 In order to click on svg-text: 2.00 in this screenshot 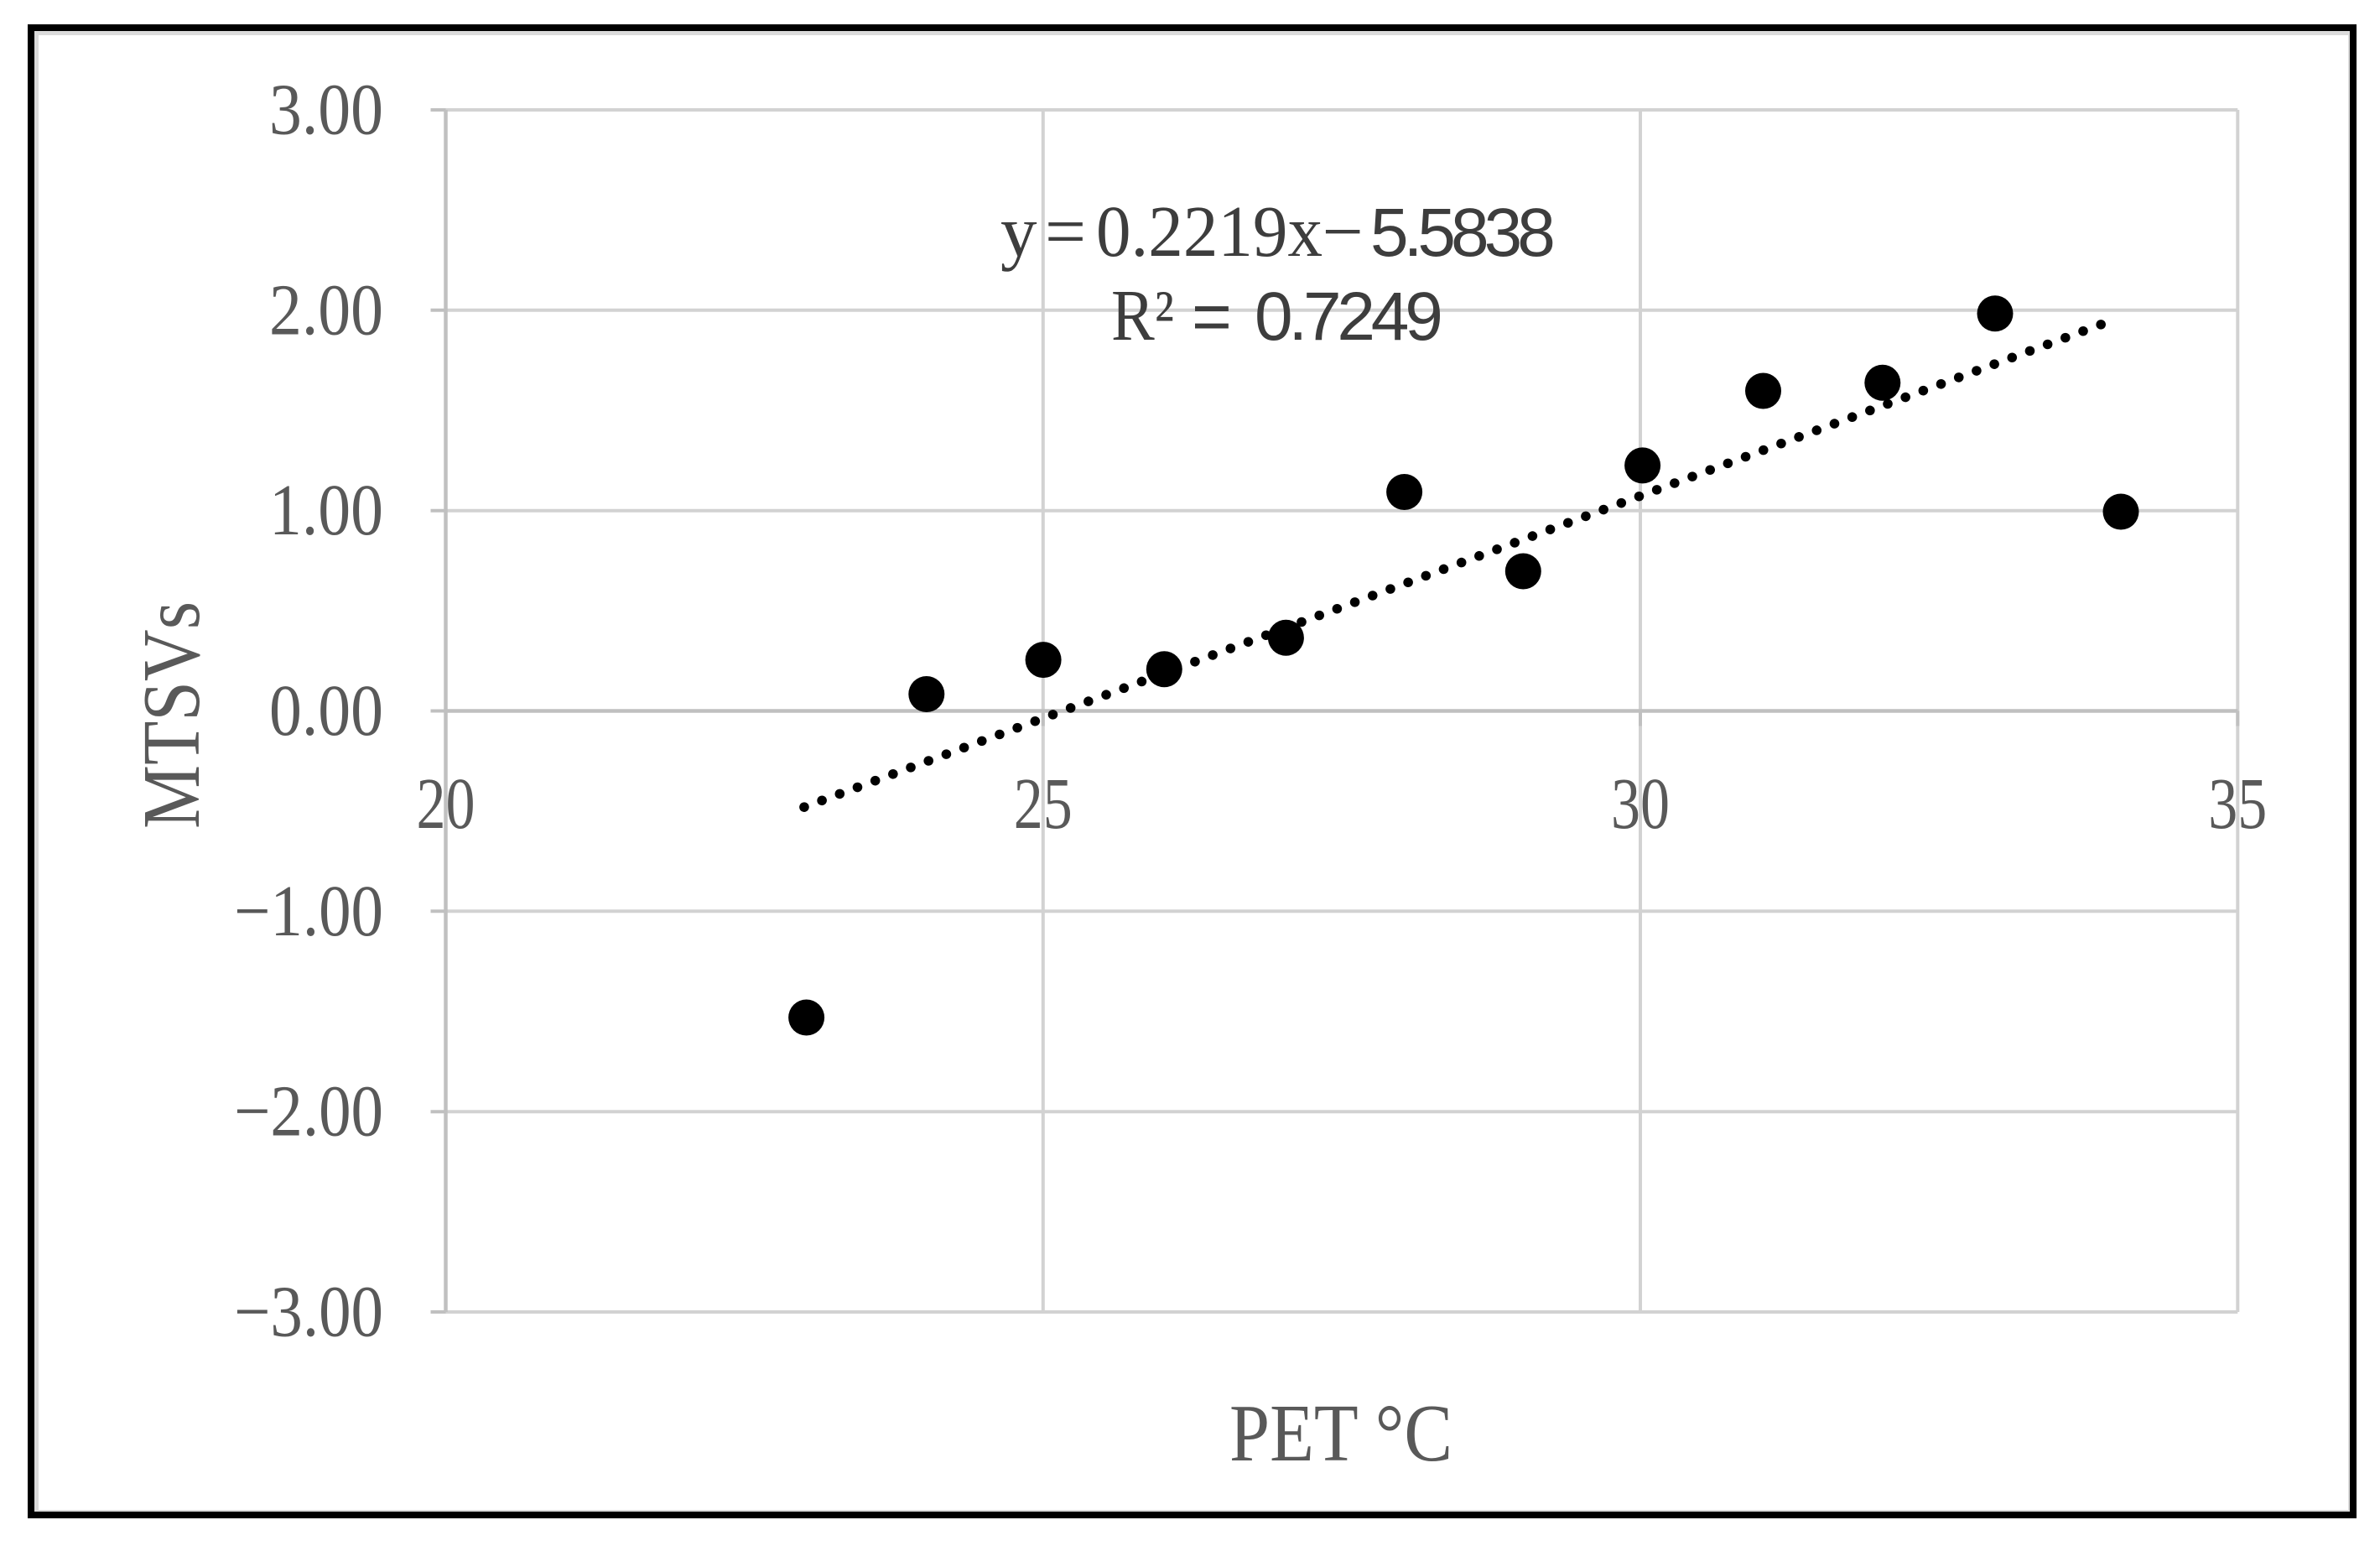, I will do `click(326, 309)`.